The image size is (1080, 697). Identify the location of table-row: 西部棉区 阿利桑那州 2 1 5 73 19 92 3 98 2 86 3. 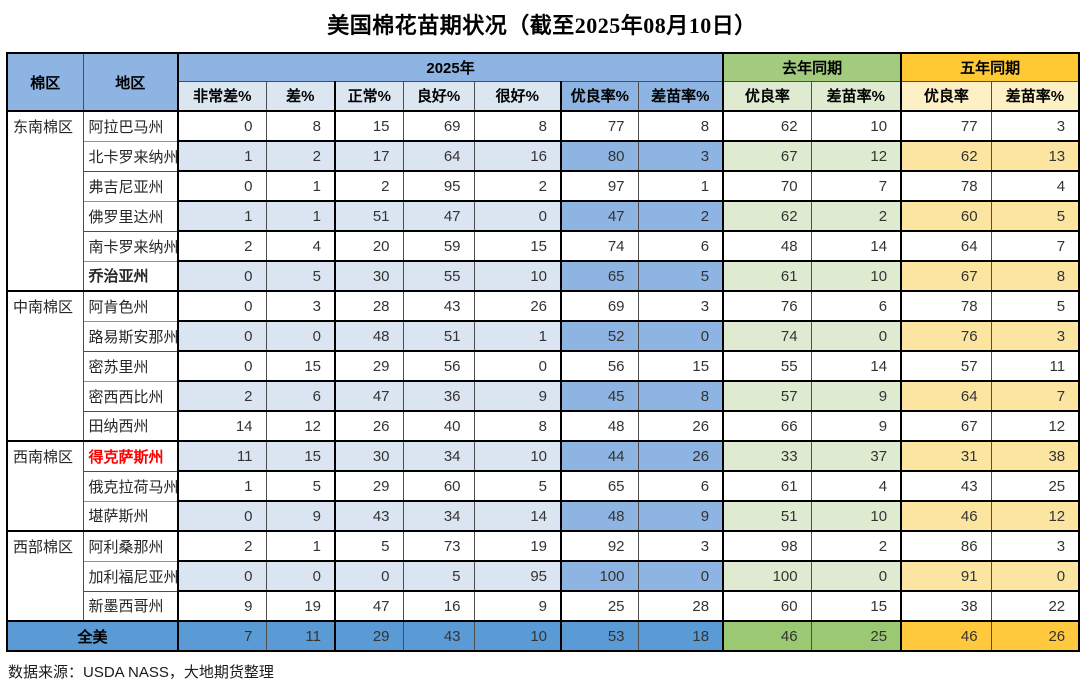
(543, 576).